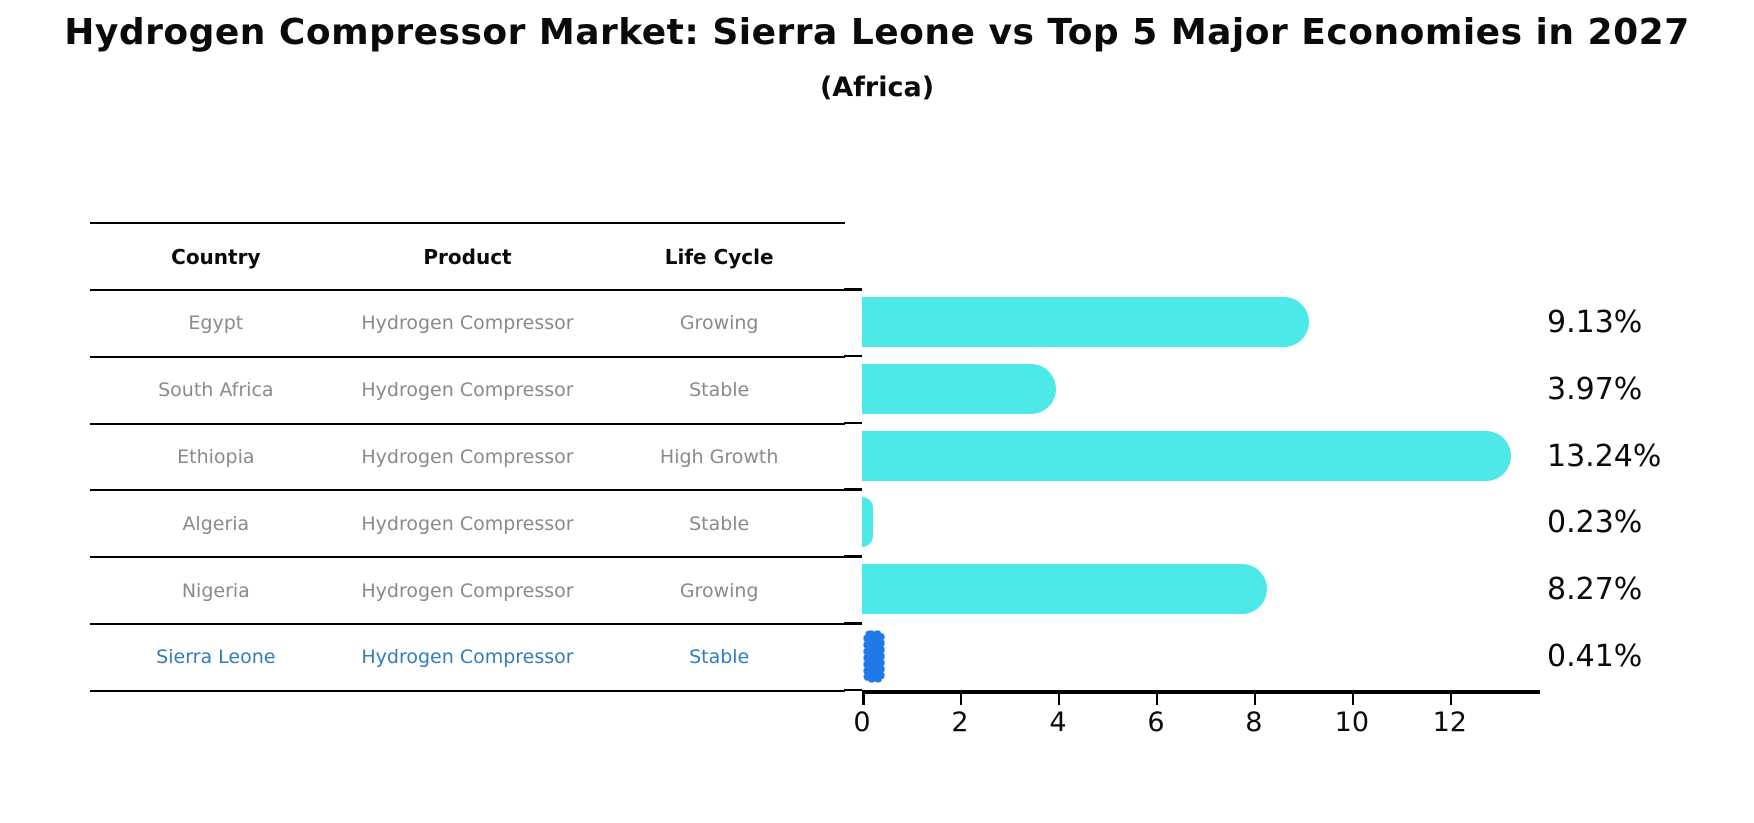 The width and height of the screenshot is (1754, 823). Describe the element at coordinates (216, 390) in the screenshot. I see `table-cell-country: South Africa` at that location.